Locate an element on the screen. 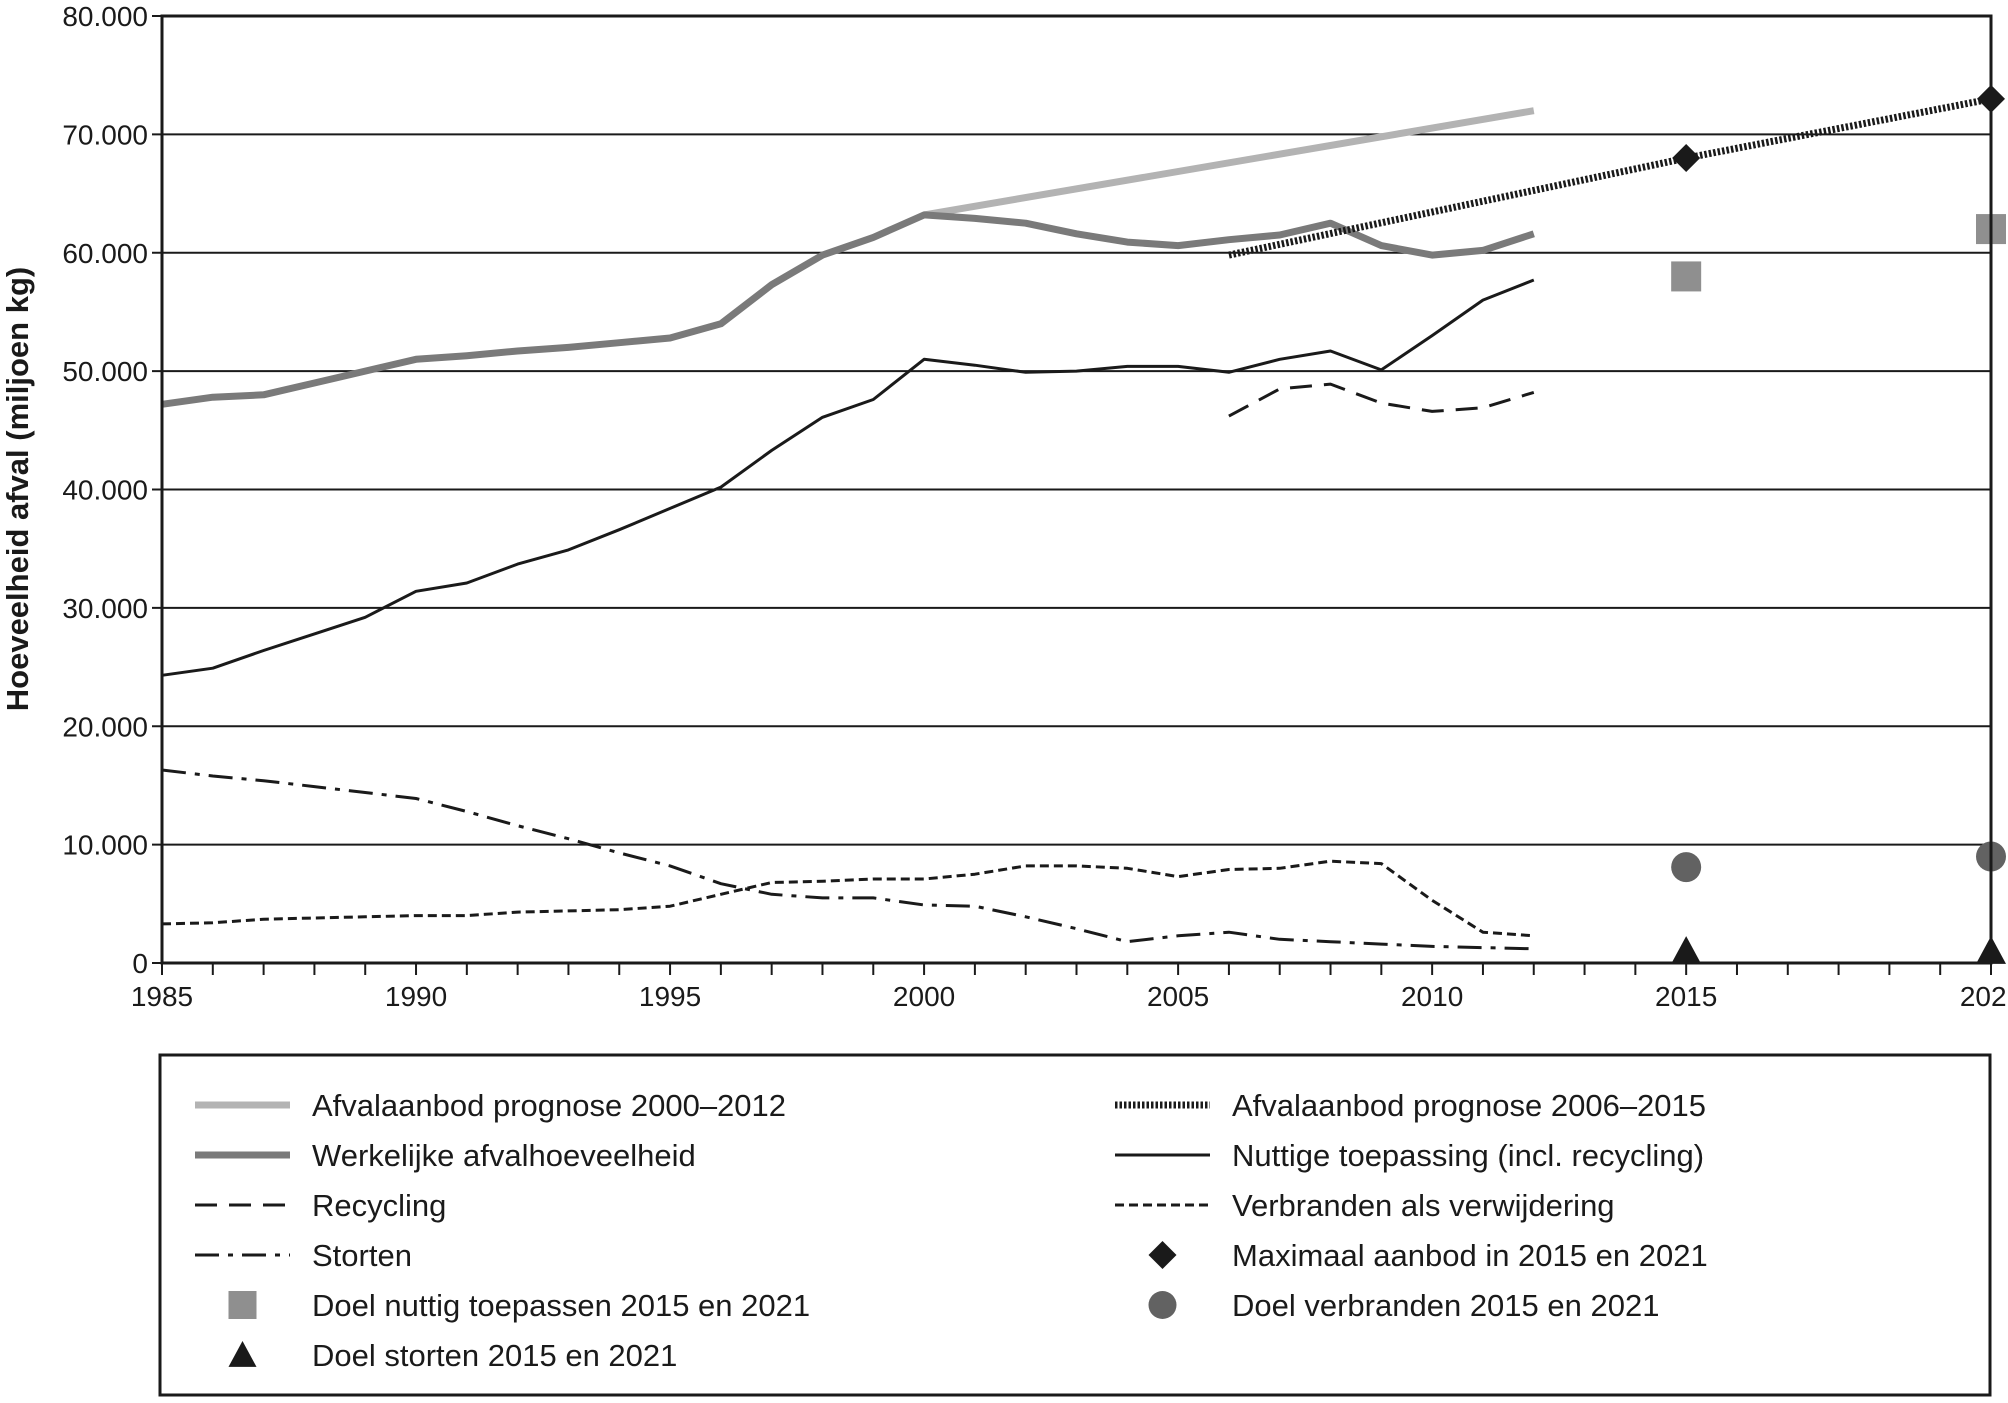  legend-item: Nuttige toepassing (incl. recycling) is located at coordinates (1409, 1155).